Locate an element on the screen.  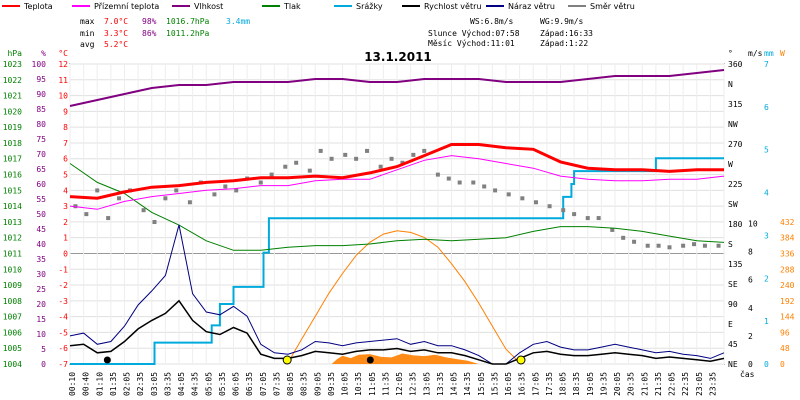
x-tick-label: 01:35 is located at coordinates (113, 384).